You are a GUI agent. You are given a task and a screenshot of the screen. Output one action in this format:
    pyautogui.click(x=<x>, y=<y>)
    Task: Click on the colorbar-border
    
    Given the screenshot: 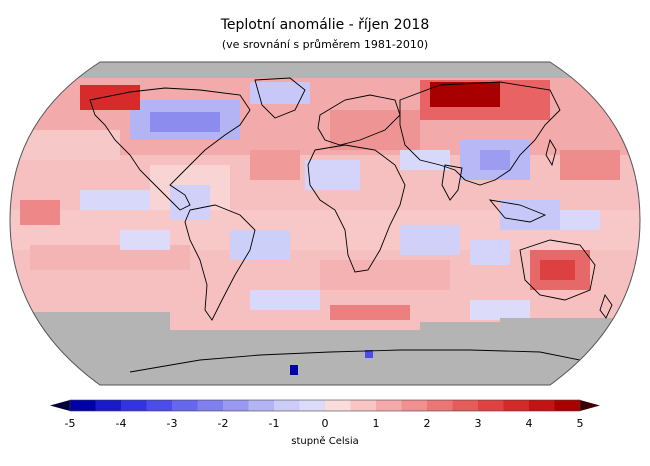 What is the action you would take?
    pyautogui.click(x=325, y=405)
    